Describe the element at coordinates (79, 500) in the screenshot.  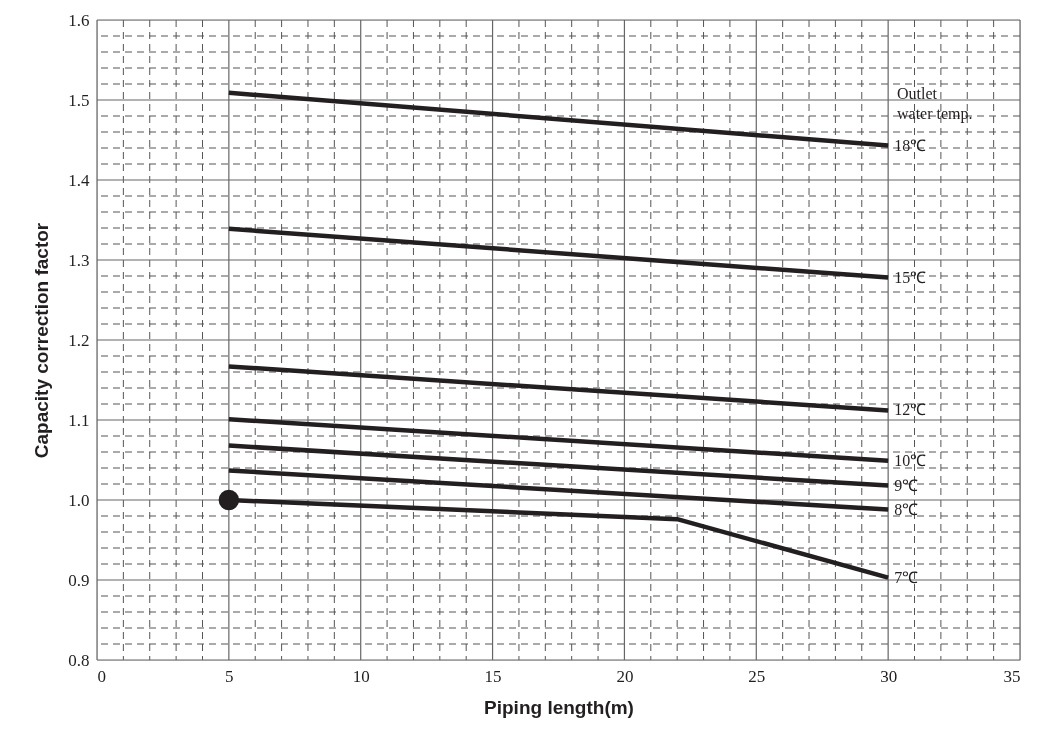
I see `y-tick-label: 1.0` at that location.